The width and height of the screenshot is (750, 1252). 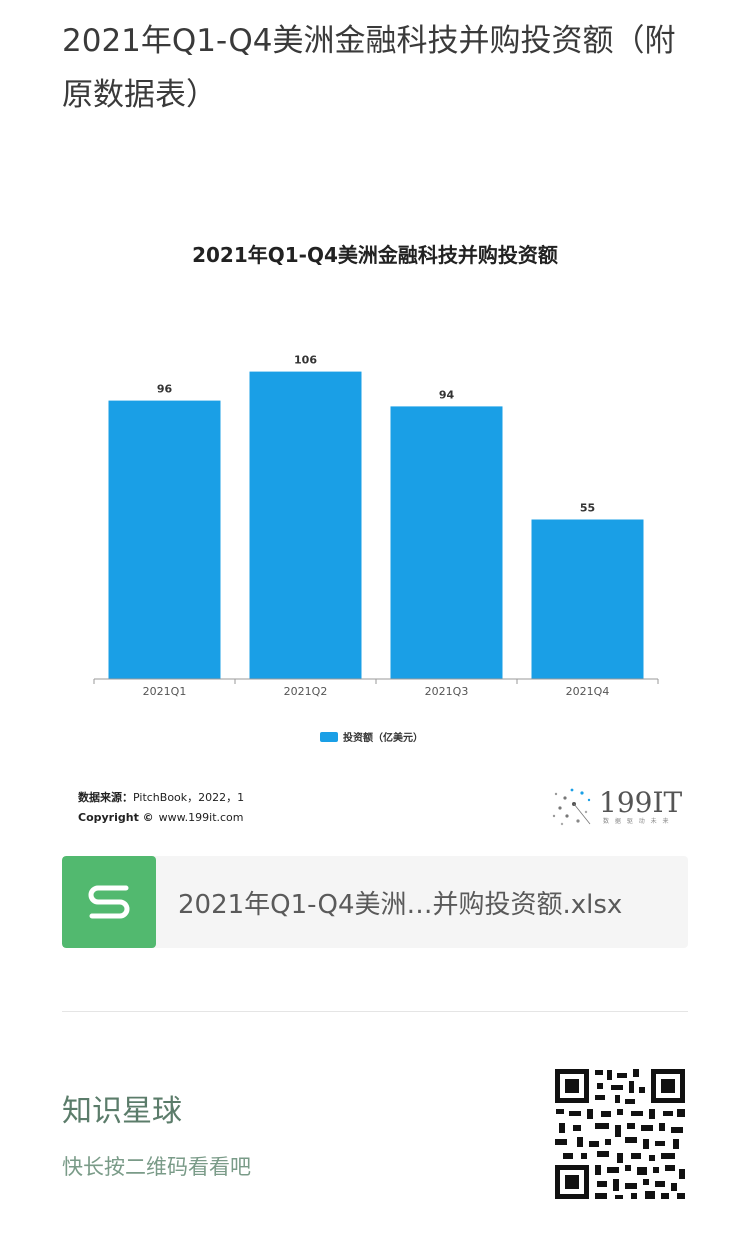 I want to click on bar-2021Q4, so click(x=587, y=599).